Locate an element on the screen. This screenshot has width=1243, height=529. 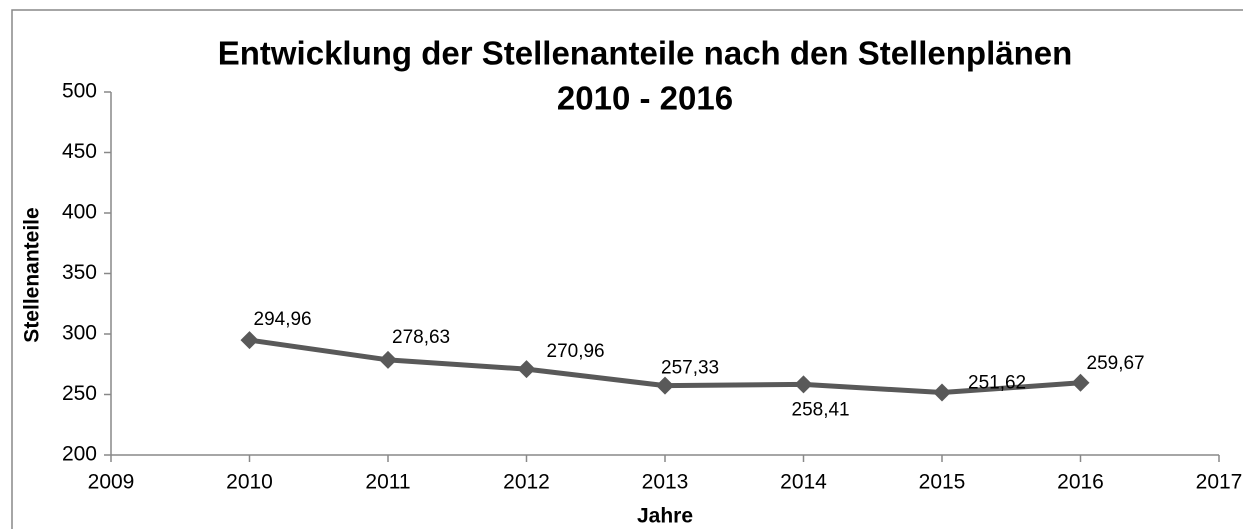
y-tick-label: 500 is located at coordinates (79, 91).